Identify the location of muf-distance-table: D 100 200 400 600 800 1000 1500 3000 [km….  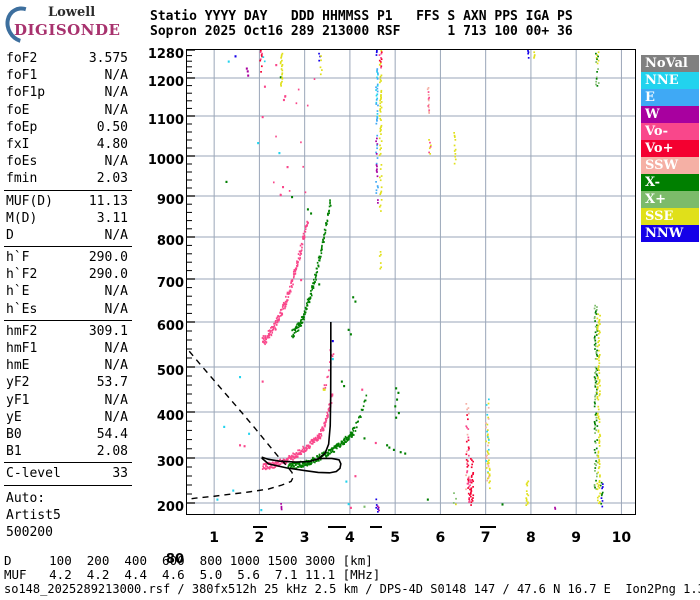
(192, 568).